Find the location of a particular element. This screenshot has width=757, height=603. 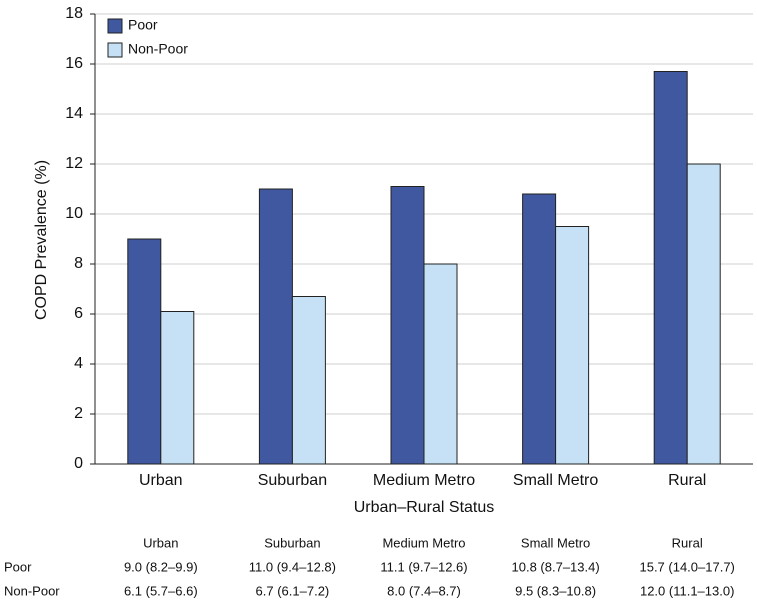

table-header: Medium Metro is located at coordinates (423, 542).